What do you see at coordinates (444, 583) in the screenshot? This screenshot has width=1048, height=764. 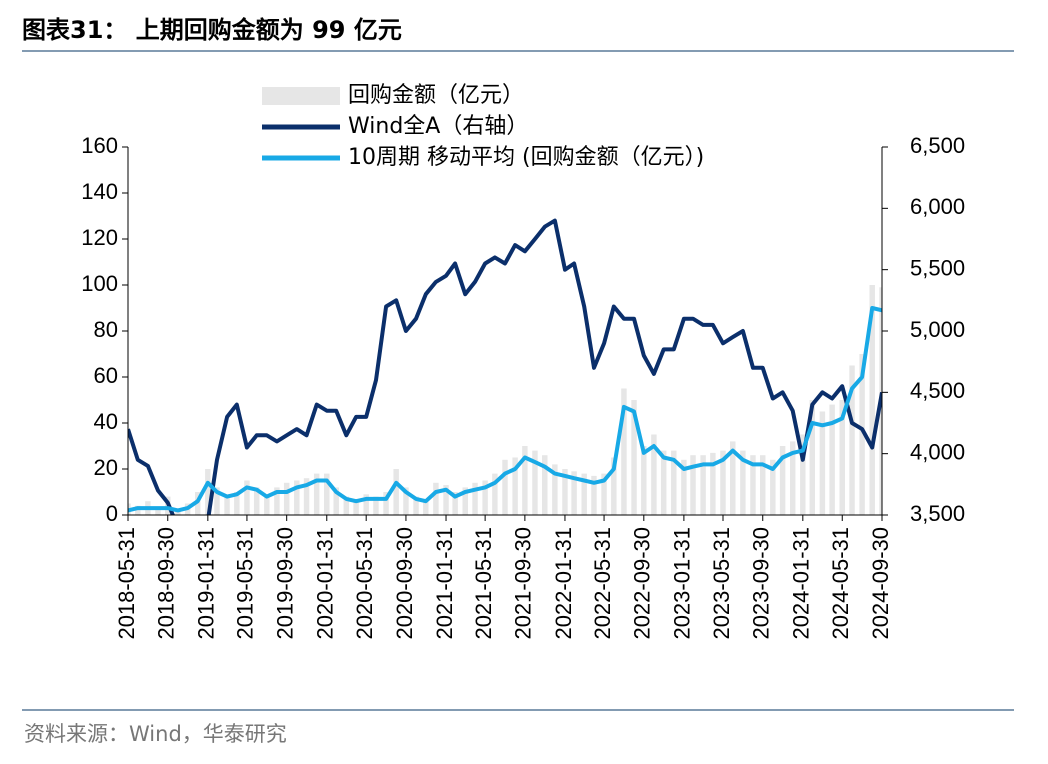 I see `x-tick-label: 2021-01-31` at bounding box center [444, 583].